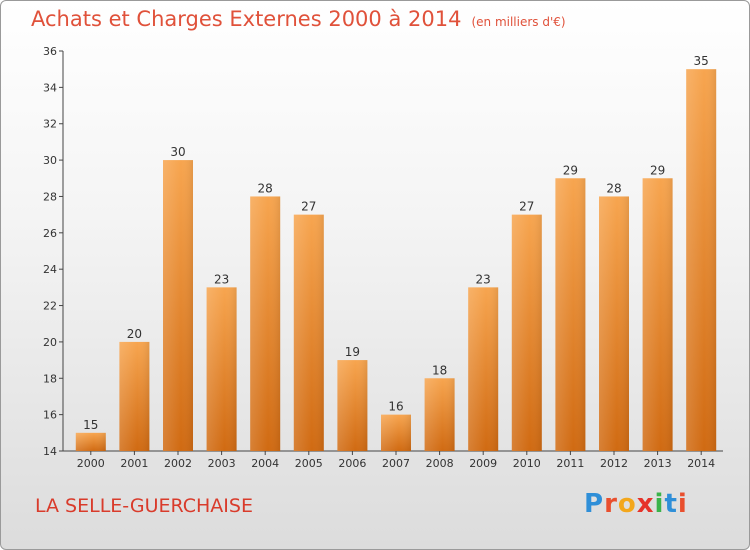  Describe the element at coordinates (50, 87) in the screenshot. I see `y-tick-label: 34` at that location.